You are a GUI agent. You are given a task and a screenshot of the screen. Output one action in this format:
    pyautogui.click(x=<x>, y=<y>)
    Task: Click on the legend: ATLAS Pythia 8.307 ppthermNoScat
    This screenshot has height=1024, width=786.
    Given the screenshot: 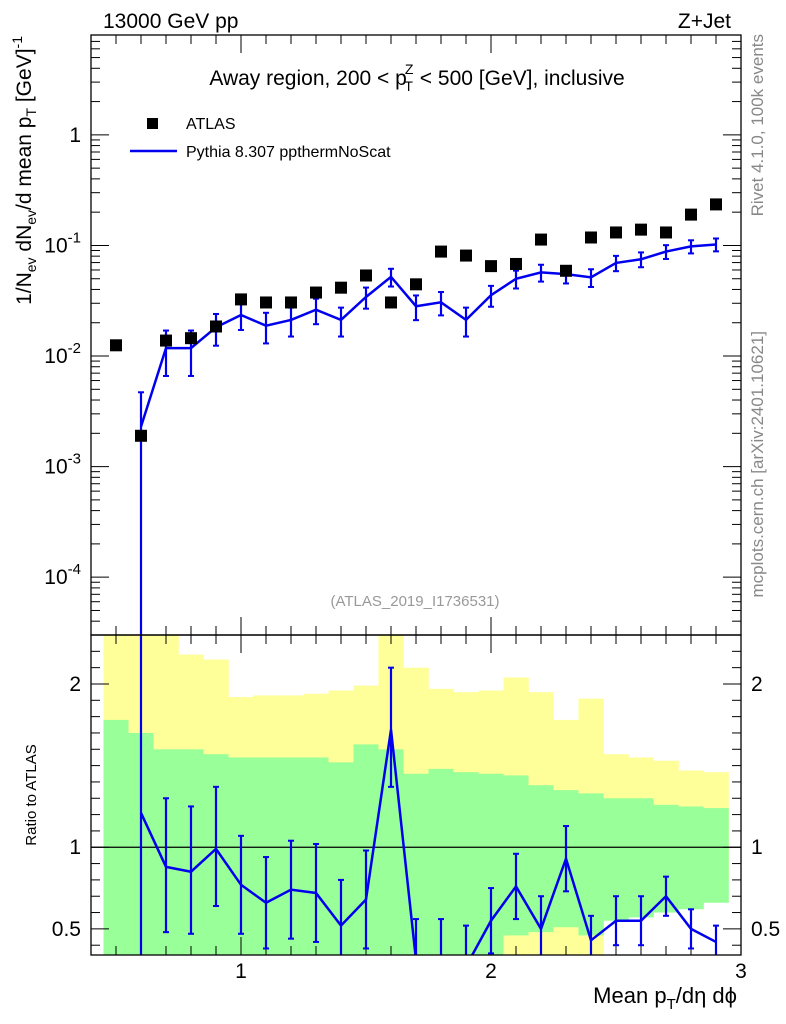 What is the action you would take?
    pyautogui.click(x=260, y=138)
    